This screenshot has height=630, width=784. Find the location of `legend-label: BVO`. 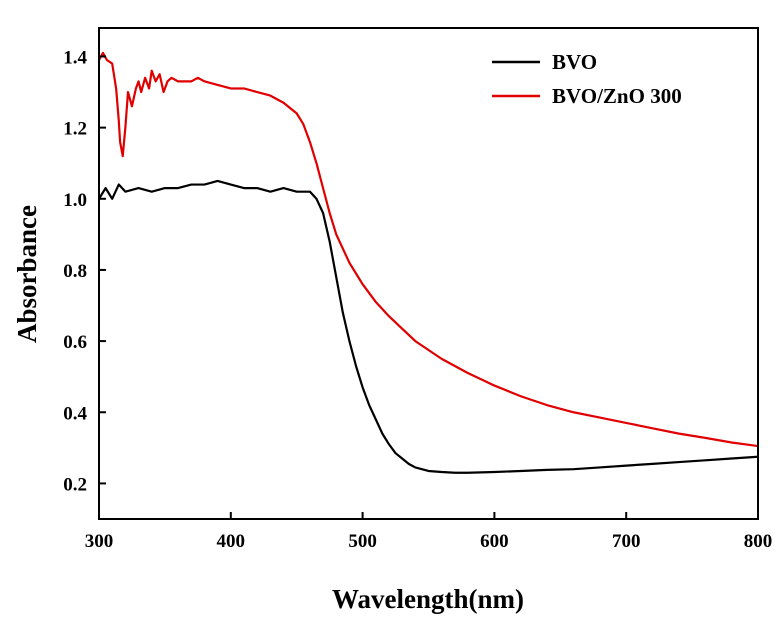

legend-label: BVO is located at coordinates (574, 62).